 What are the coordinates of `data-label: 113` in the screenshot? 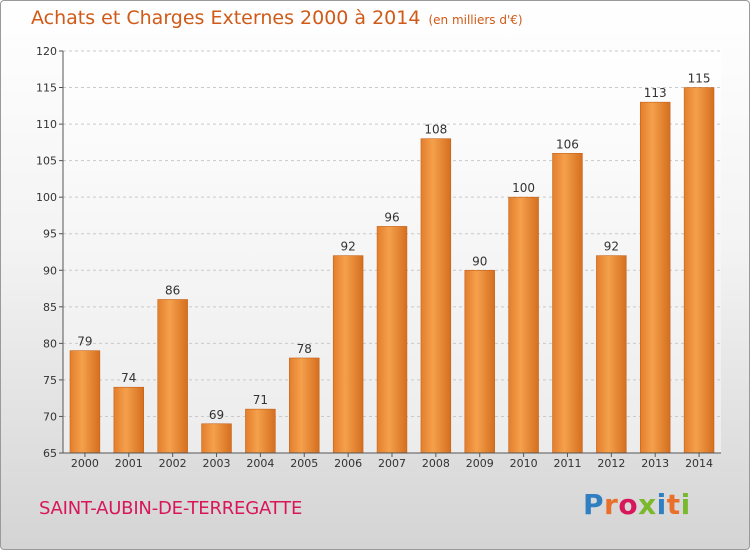 It's located at (655, 93).